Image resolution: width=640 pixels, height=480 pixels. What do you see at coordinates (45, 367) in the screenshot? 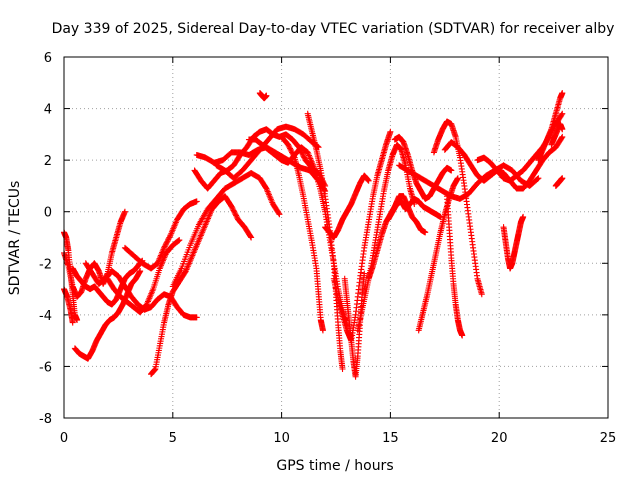
I see `y-tick-label: -6` at bounding box center [45, 367].